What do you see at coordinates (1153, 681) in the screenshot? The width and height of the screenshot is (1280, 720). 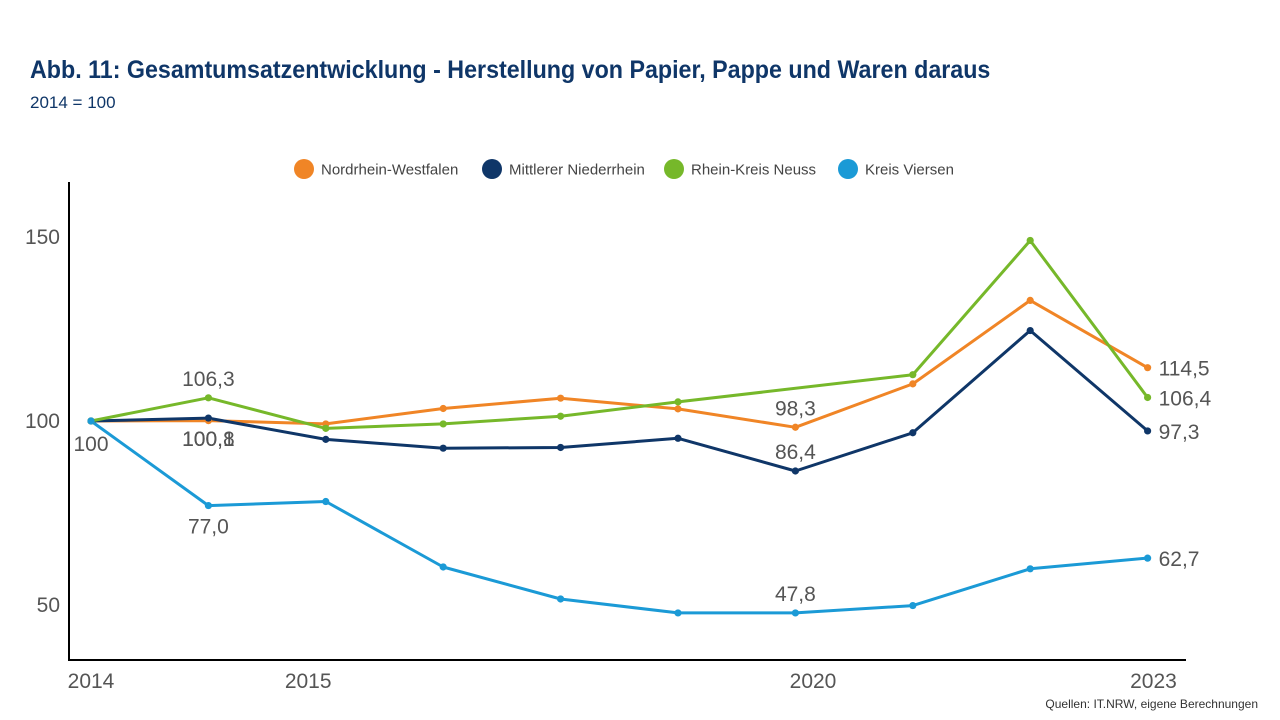 I see `x-tick-label: 2023` at bounding box center [1153, 681].